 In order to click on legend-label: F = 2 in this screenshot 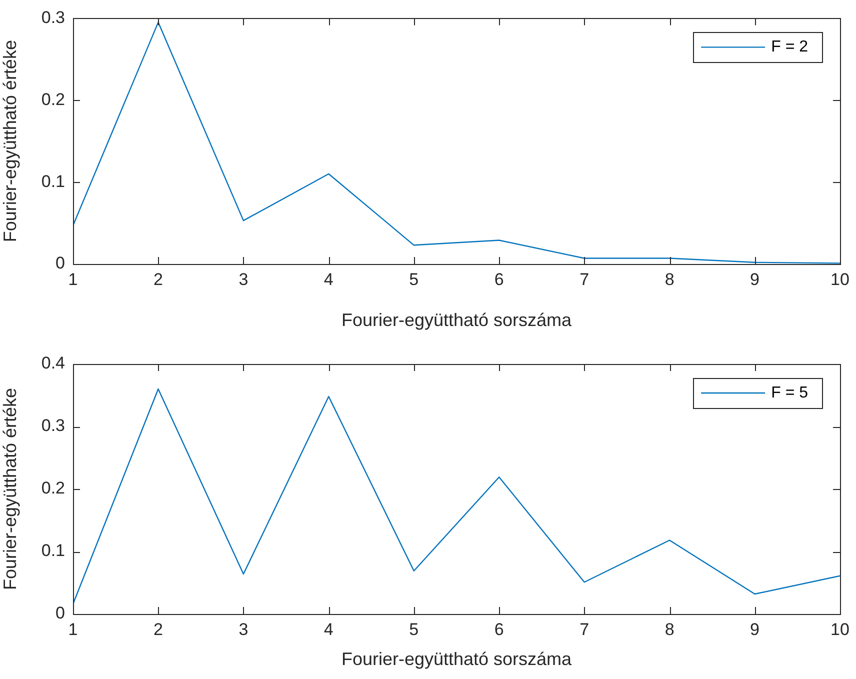, I will do `click(789, 47)`.